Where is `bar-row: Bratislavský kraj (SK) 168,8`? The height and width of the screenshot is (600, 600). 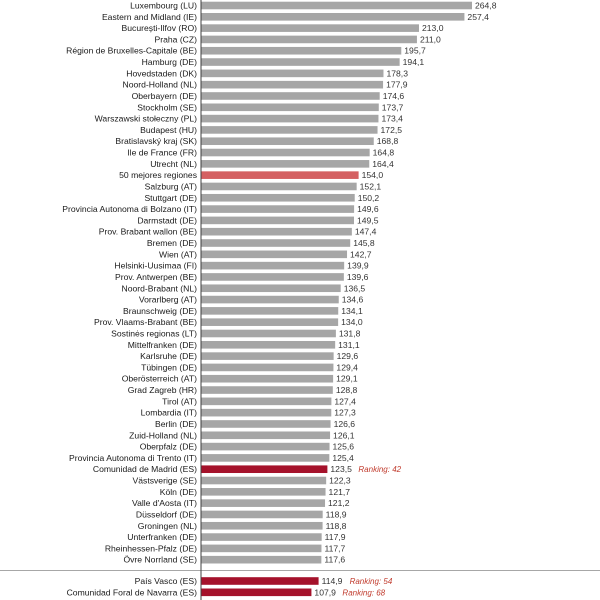 bar-row: Bratislavský kraj (SK) 168,8 is located at coordinates (256, 141).